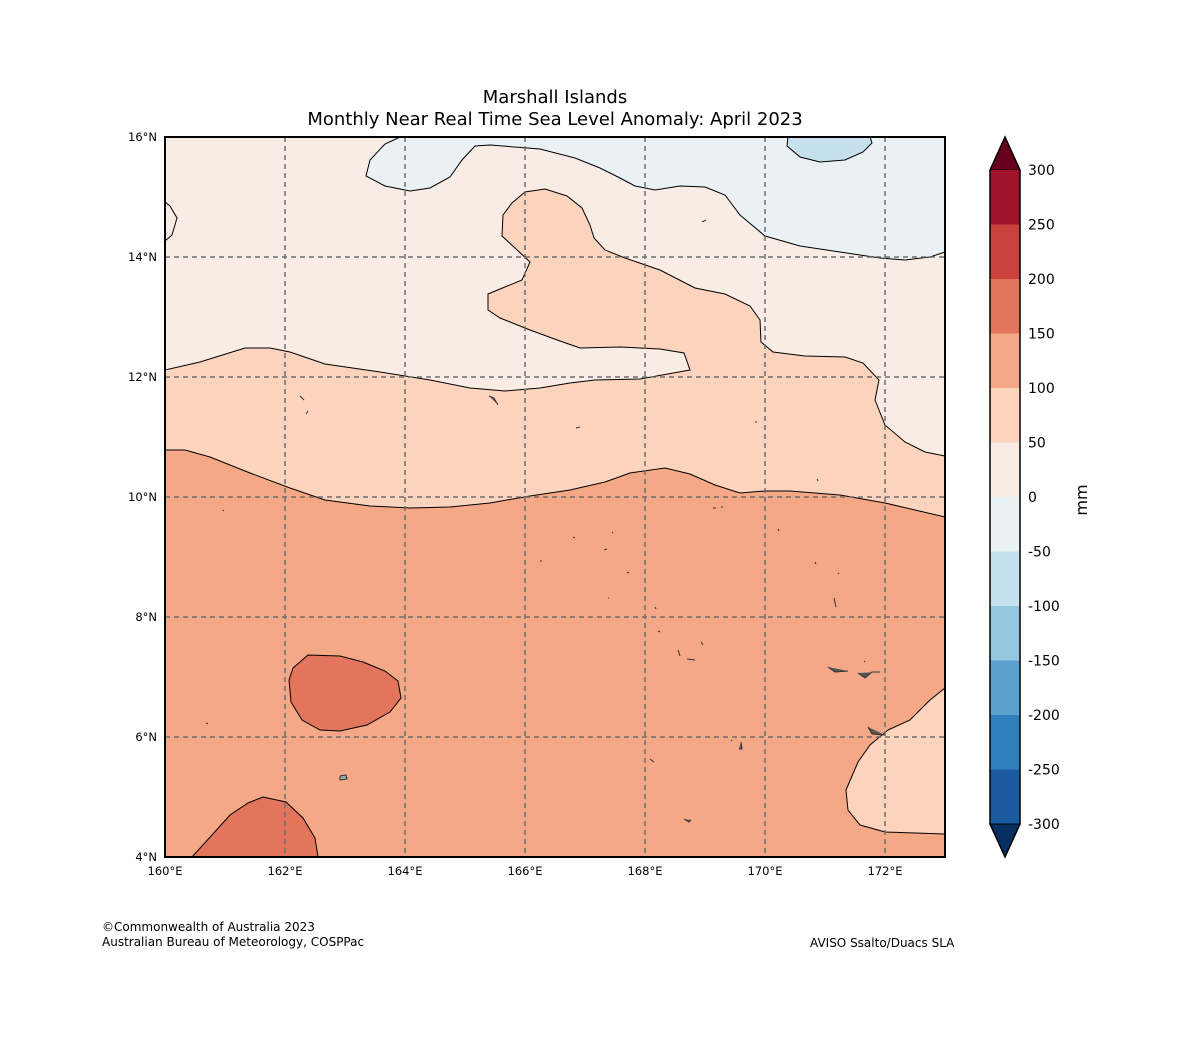 The width and height of the screenshot is (1180, 1052). I want to click on y-tick-14: 14°N, so click(142, 257).